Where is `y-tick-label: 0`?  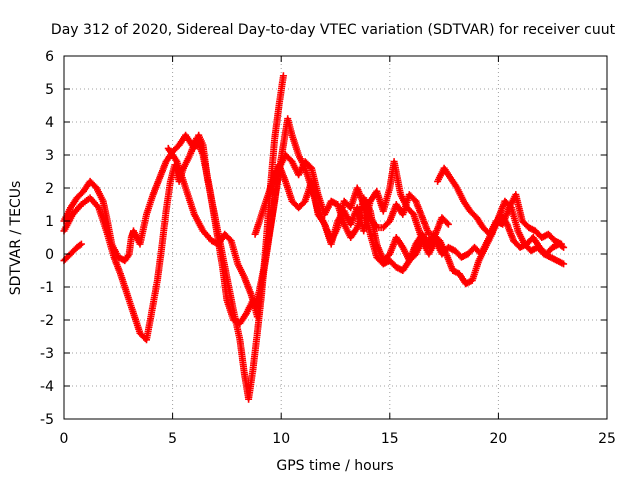
y-tick-label: 0 is located at coordinates (49, 255).